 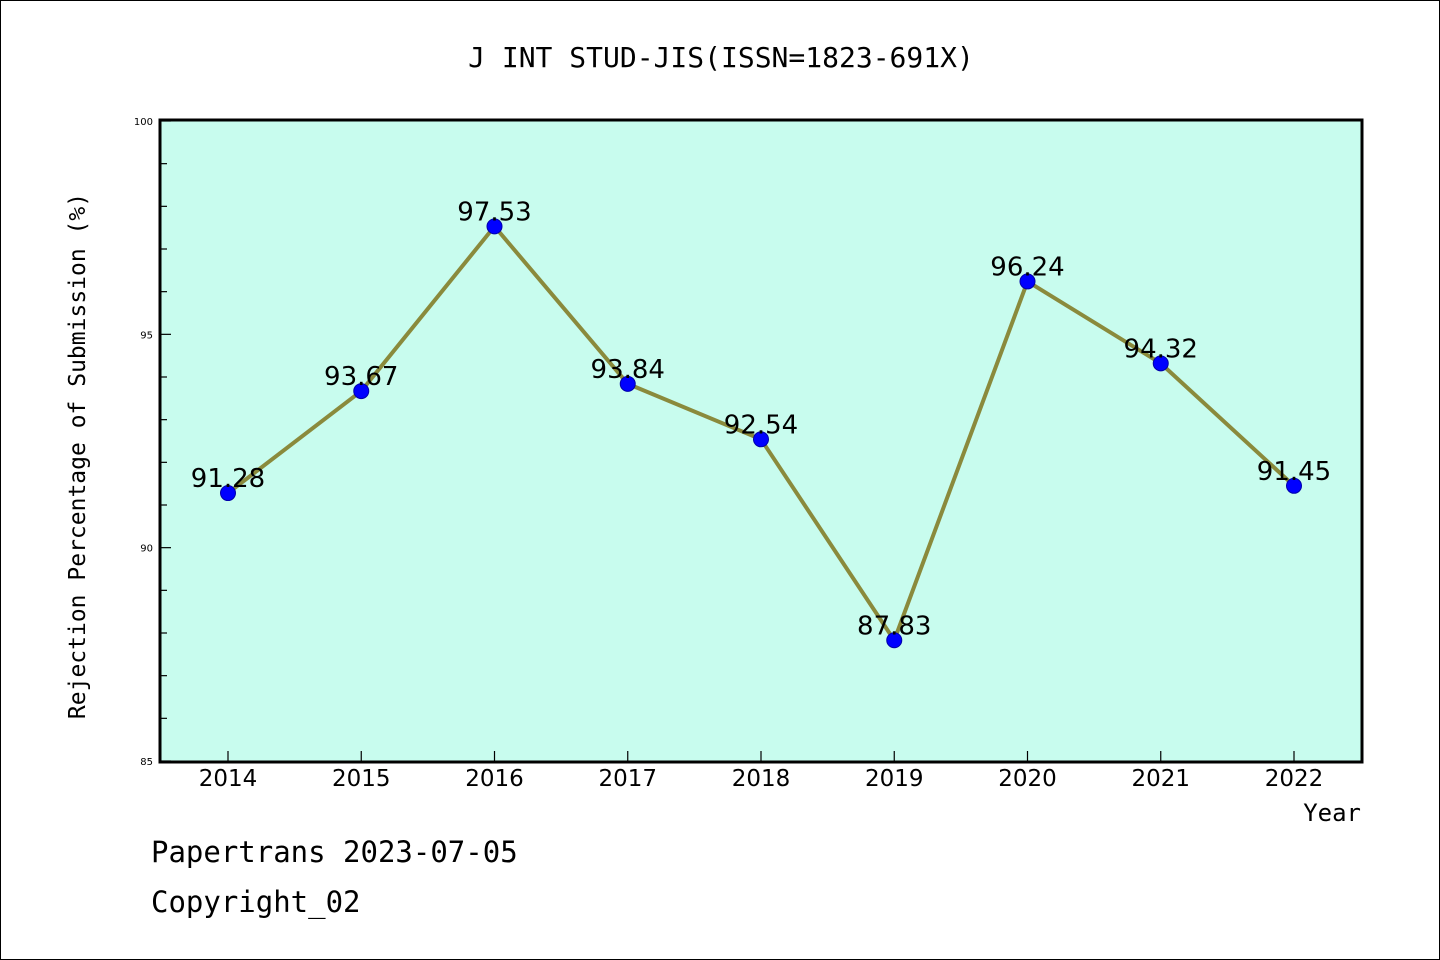 What do you see at coordinates (1294, 779) in the screenshot?
I see `x-tick-label: 2022` at bounding box center [1294, 779].